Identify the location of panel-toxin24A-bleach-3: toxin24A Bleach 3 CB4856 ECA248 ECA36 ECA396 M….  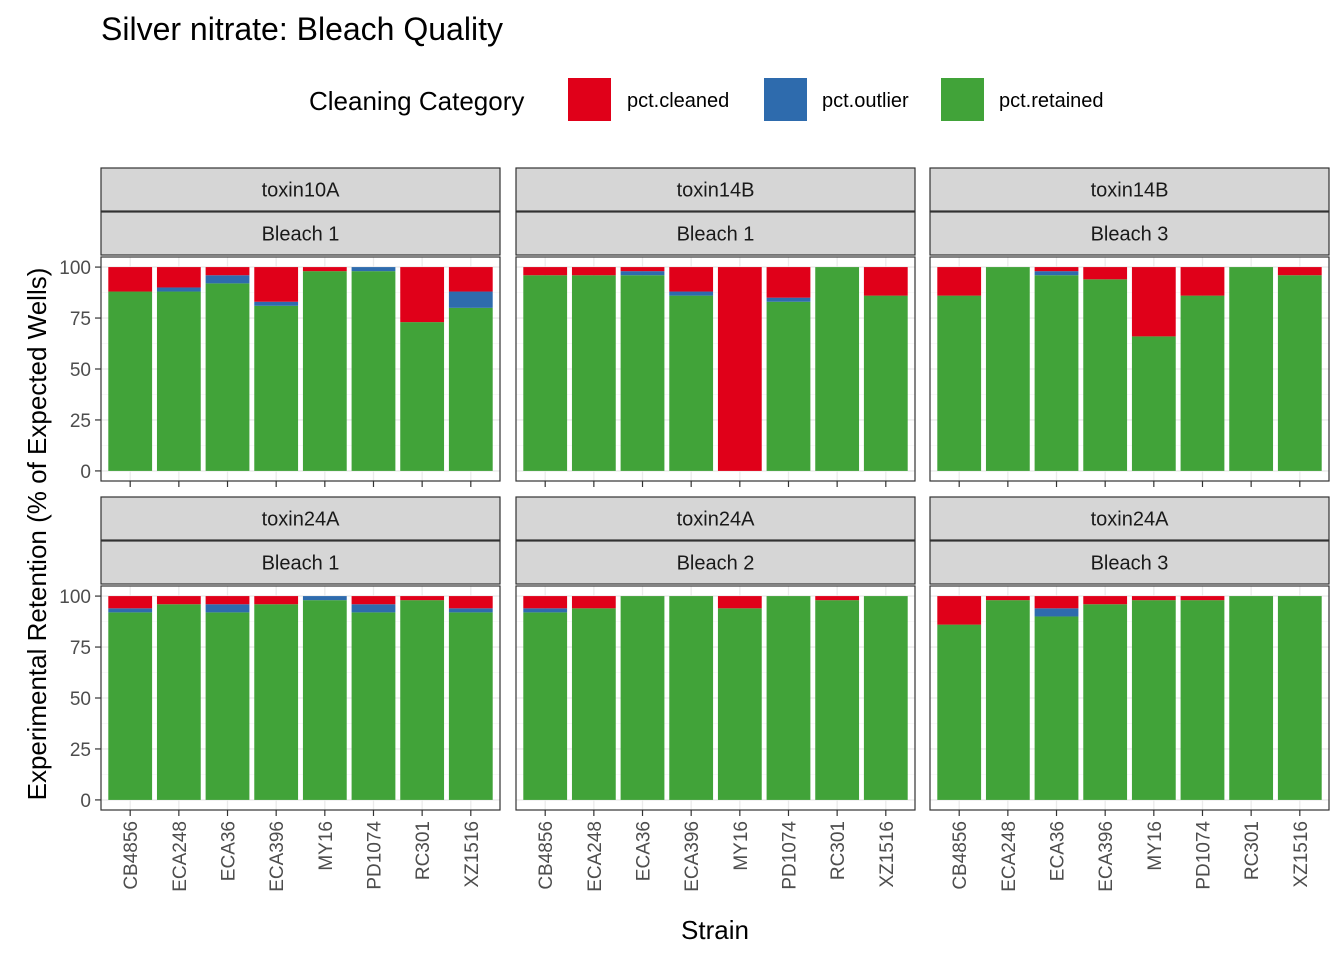
(1129, 694).